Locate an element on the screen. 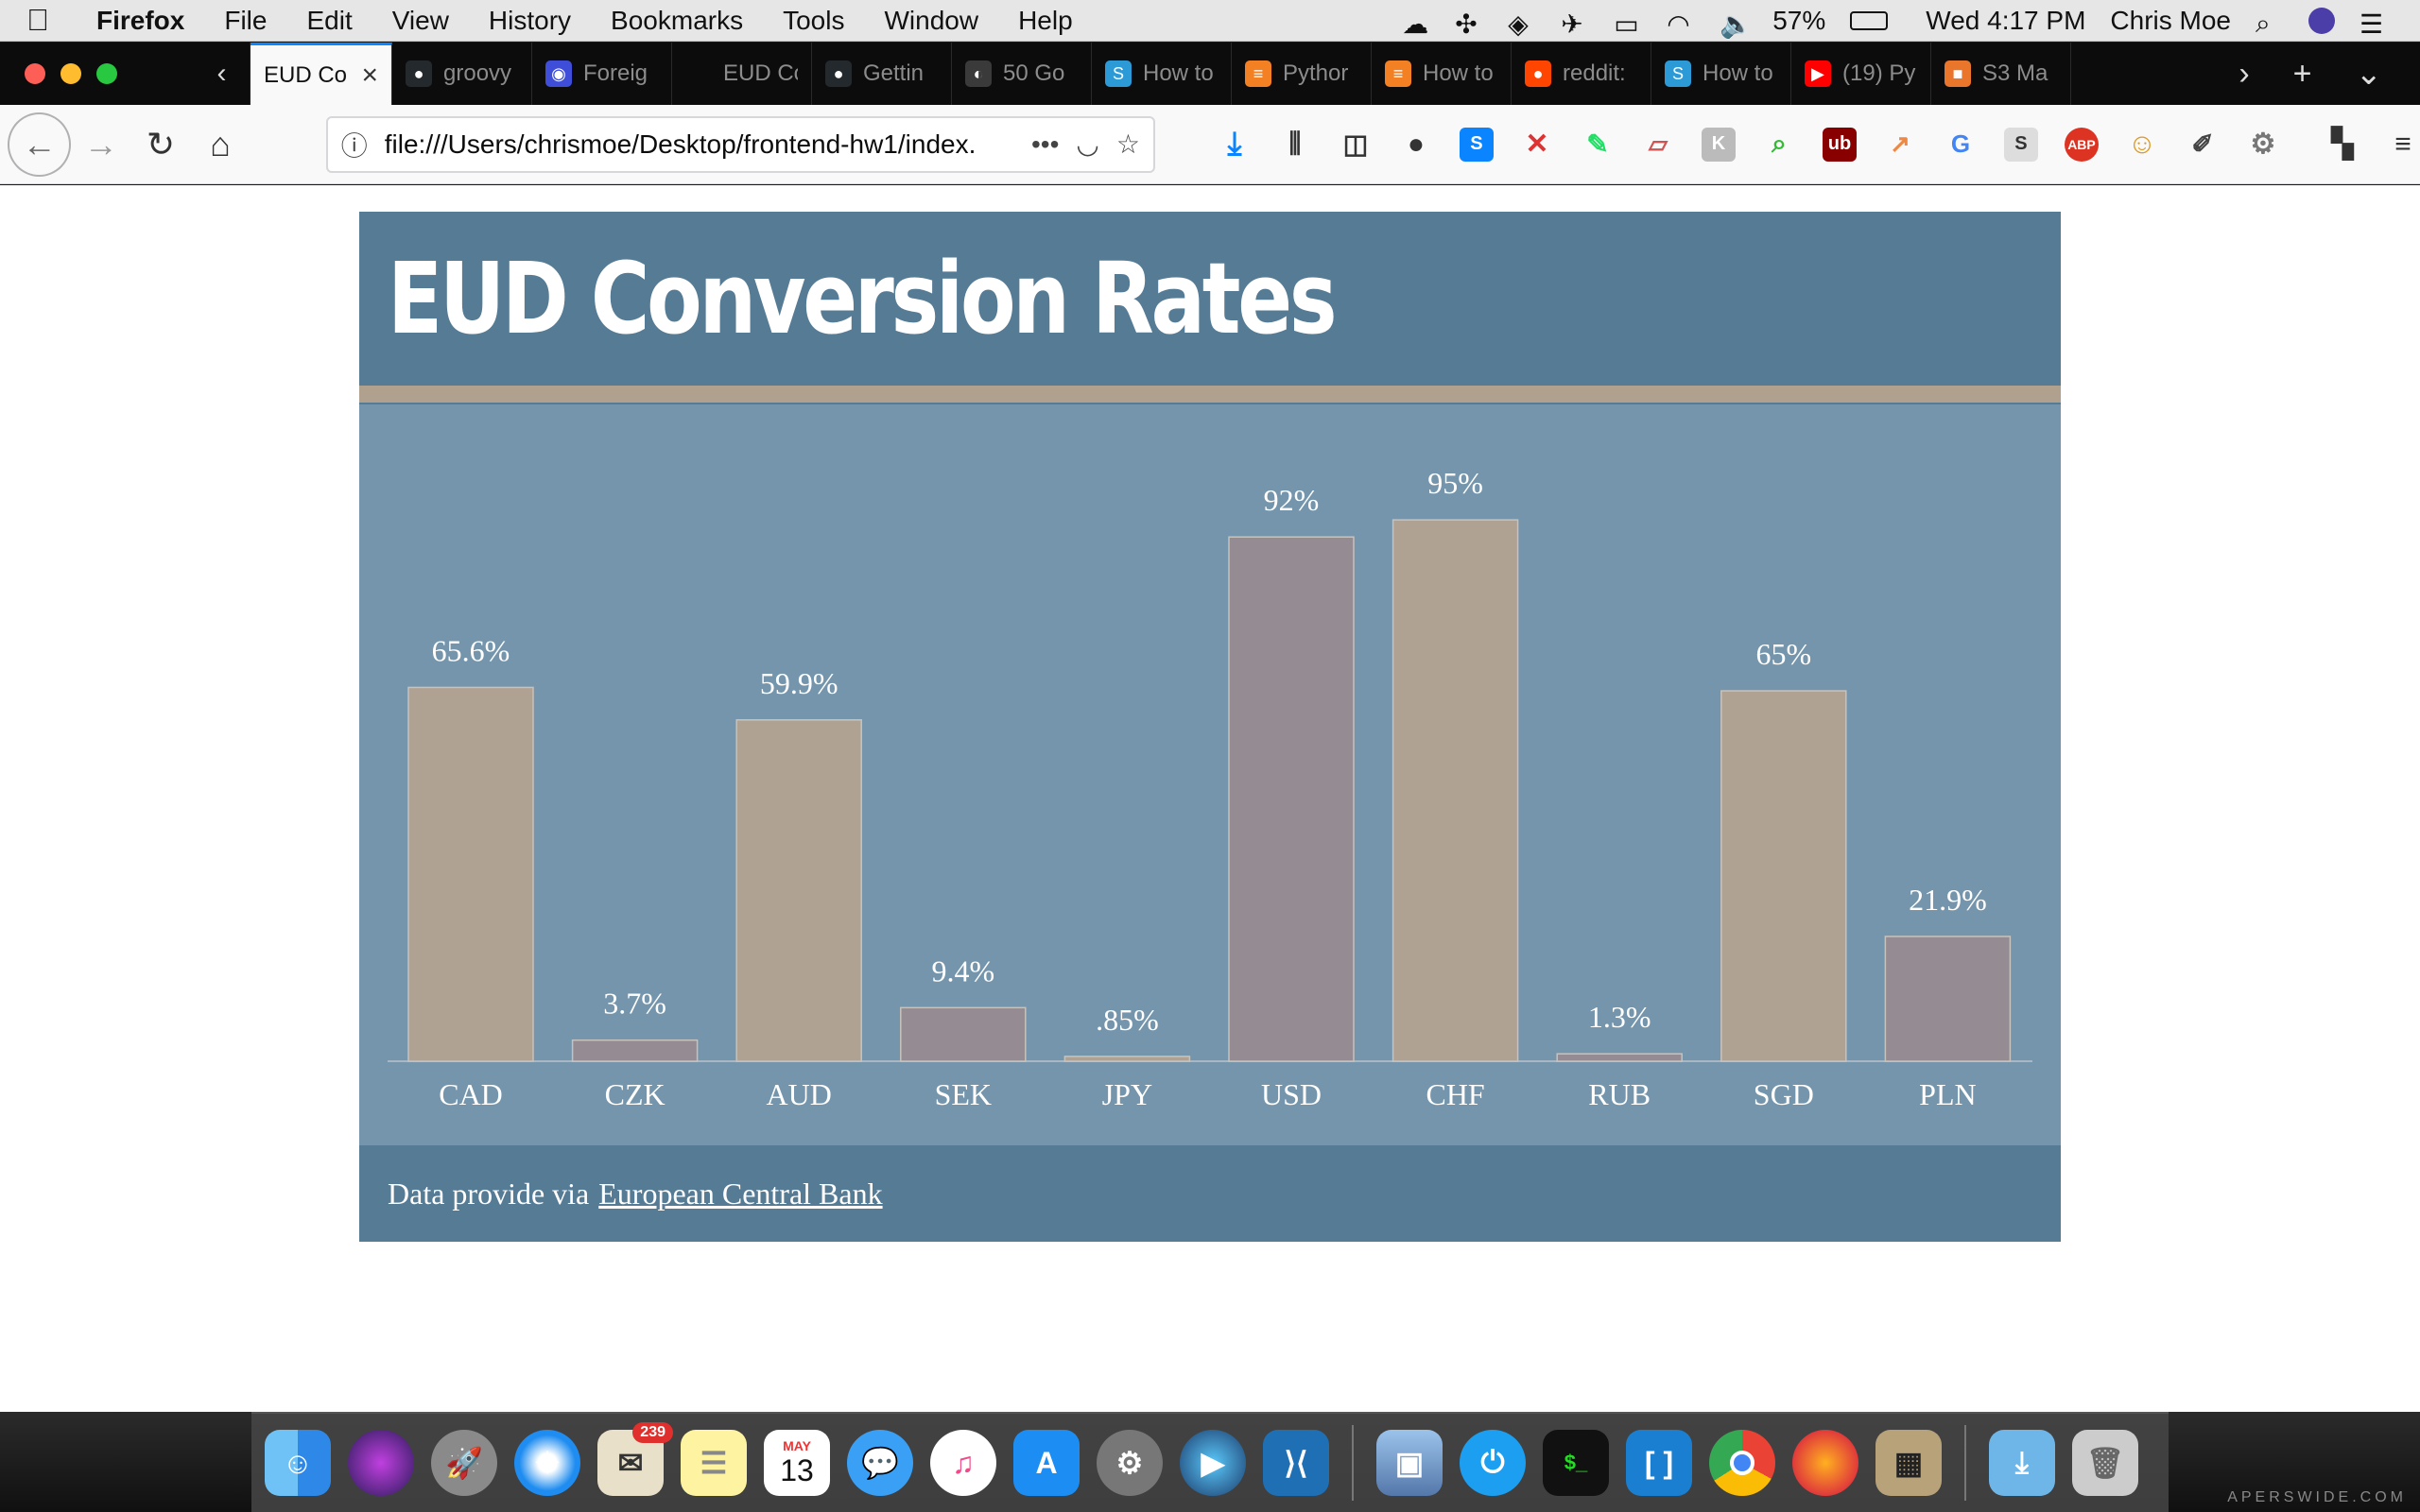 The height and width of the screenshot is (1512, 2420). menu-file: File is located at coordinates (246, 20).